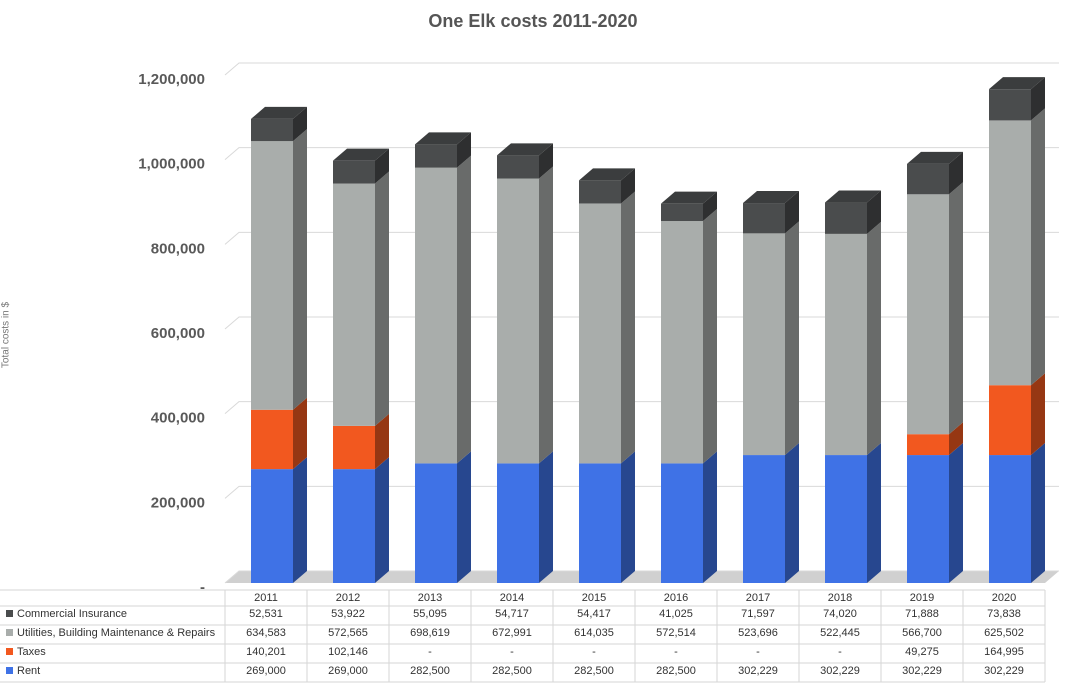  Describe the element at coordinates (758, 614) in the screenshot. I see `table-cell: 71,597` at that location.